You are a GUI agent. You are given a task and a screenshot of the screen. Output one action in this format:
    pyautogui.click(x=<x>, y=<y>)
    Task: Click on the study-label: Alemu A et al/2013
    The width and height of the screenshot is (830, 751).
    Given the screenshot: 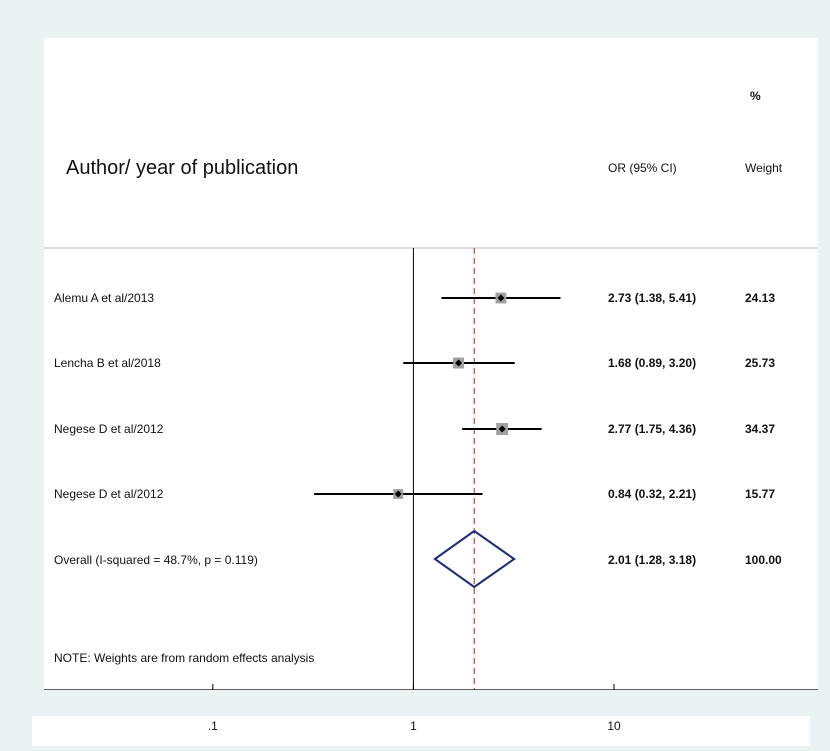 What is the action you would take?
    pyautogui.click(x=104, y=298)
    